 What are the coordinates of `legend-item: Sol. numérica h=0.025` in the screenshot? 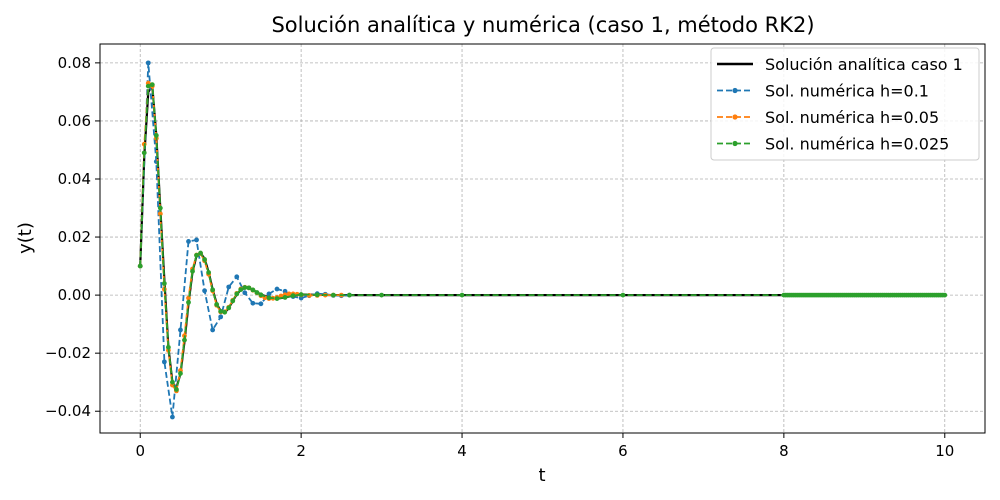 It's located at (833, 144).